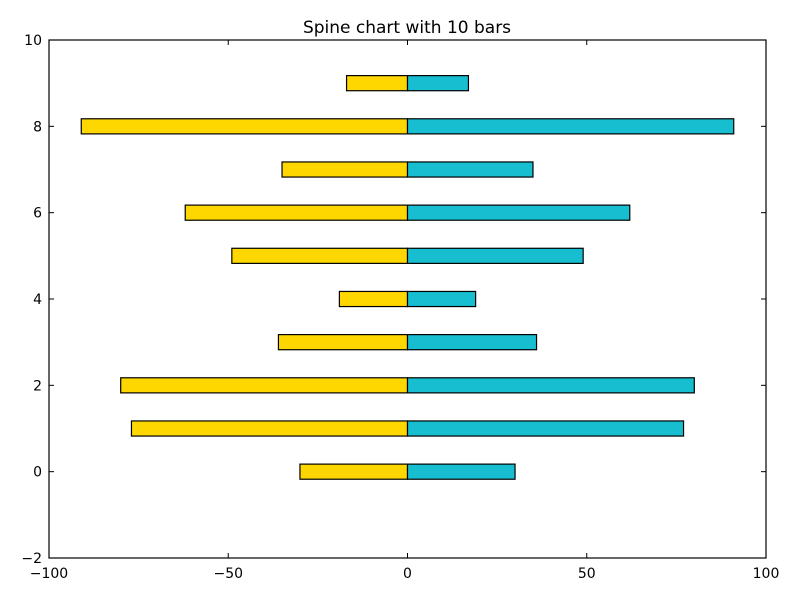 The height and width of the screenshot is (600, 800). I want to click on x-tick-label: −100, so click(49, 574).